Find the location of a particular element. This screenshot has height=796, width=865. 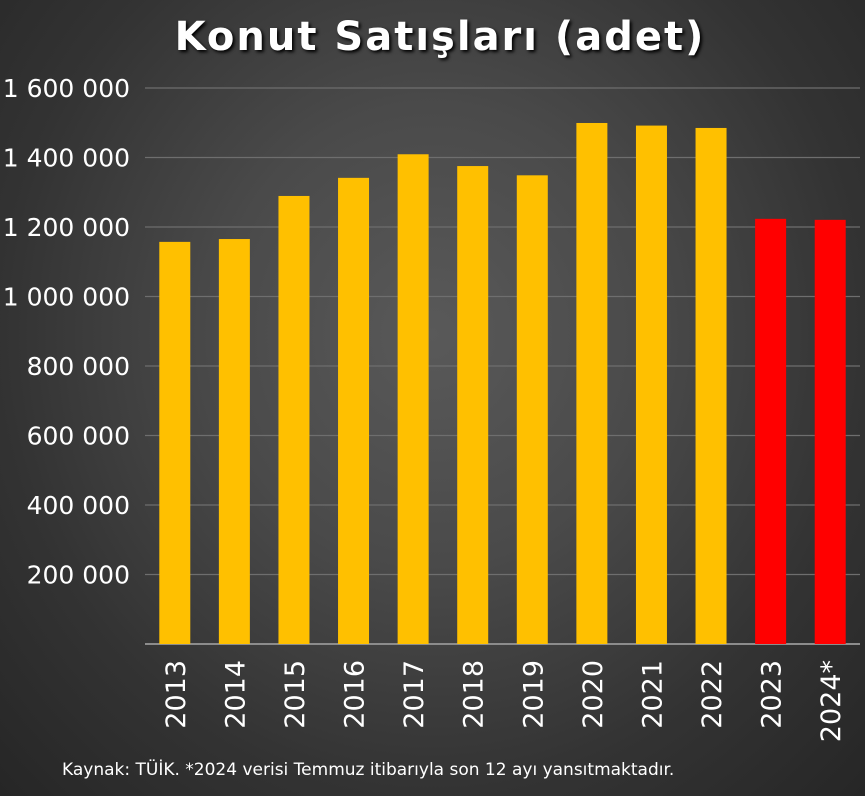

y-tick-label: 800 000 is located at coordinates (78, 366).